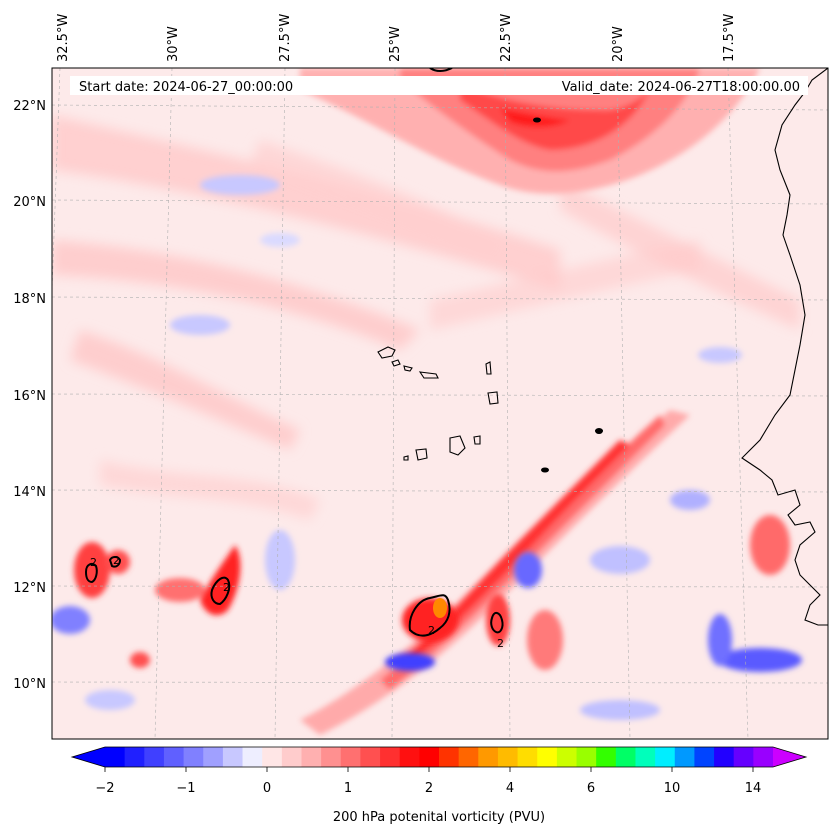 Image resolution: width=837 pixels, height=836 pixels. Describe the element at coordinates (395, 44) in the screenshot. I see `lon-label: 25°W` at that location.